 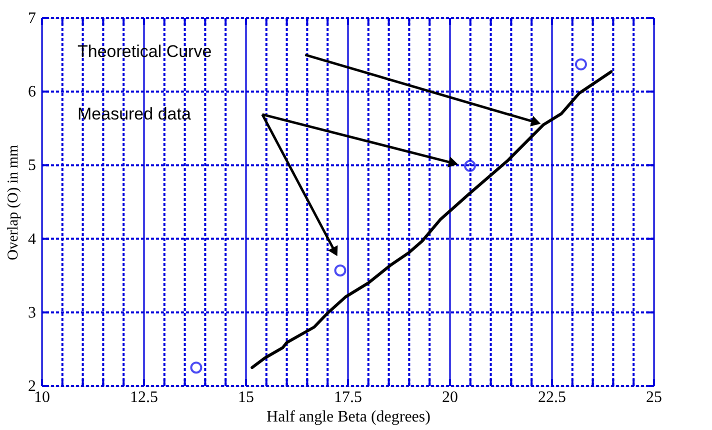 What do you see at coordinates (32, 165) in the screenshot?
I see `y-tick-label: 5` at bounding box center [32, 165].